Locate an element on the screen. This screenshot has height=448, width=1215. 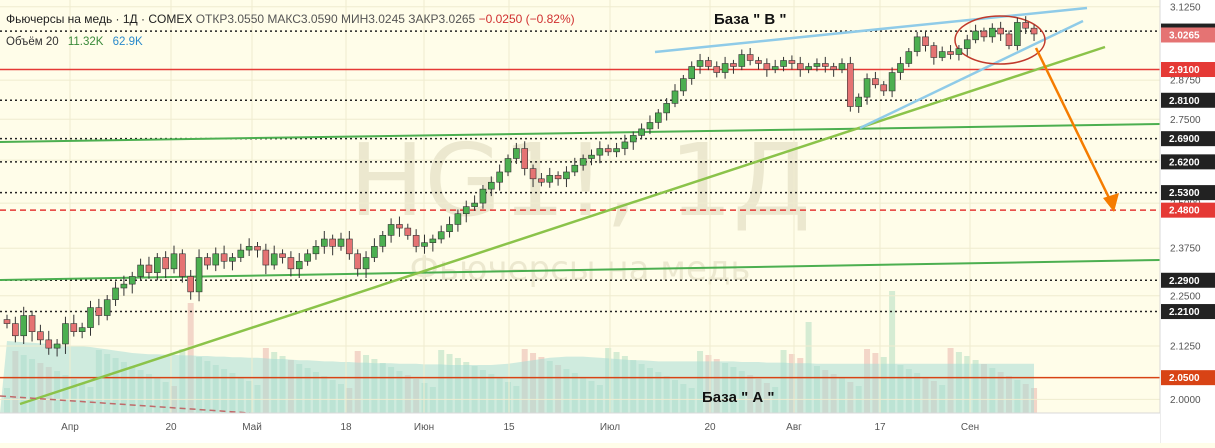
support-line-blue is located at coordinates (971, 74).